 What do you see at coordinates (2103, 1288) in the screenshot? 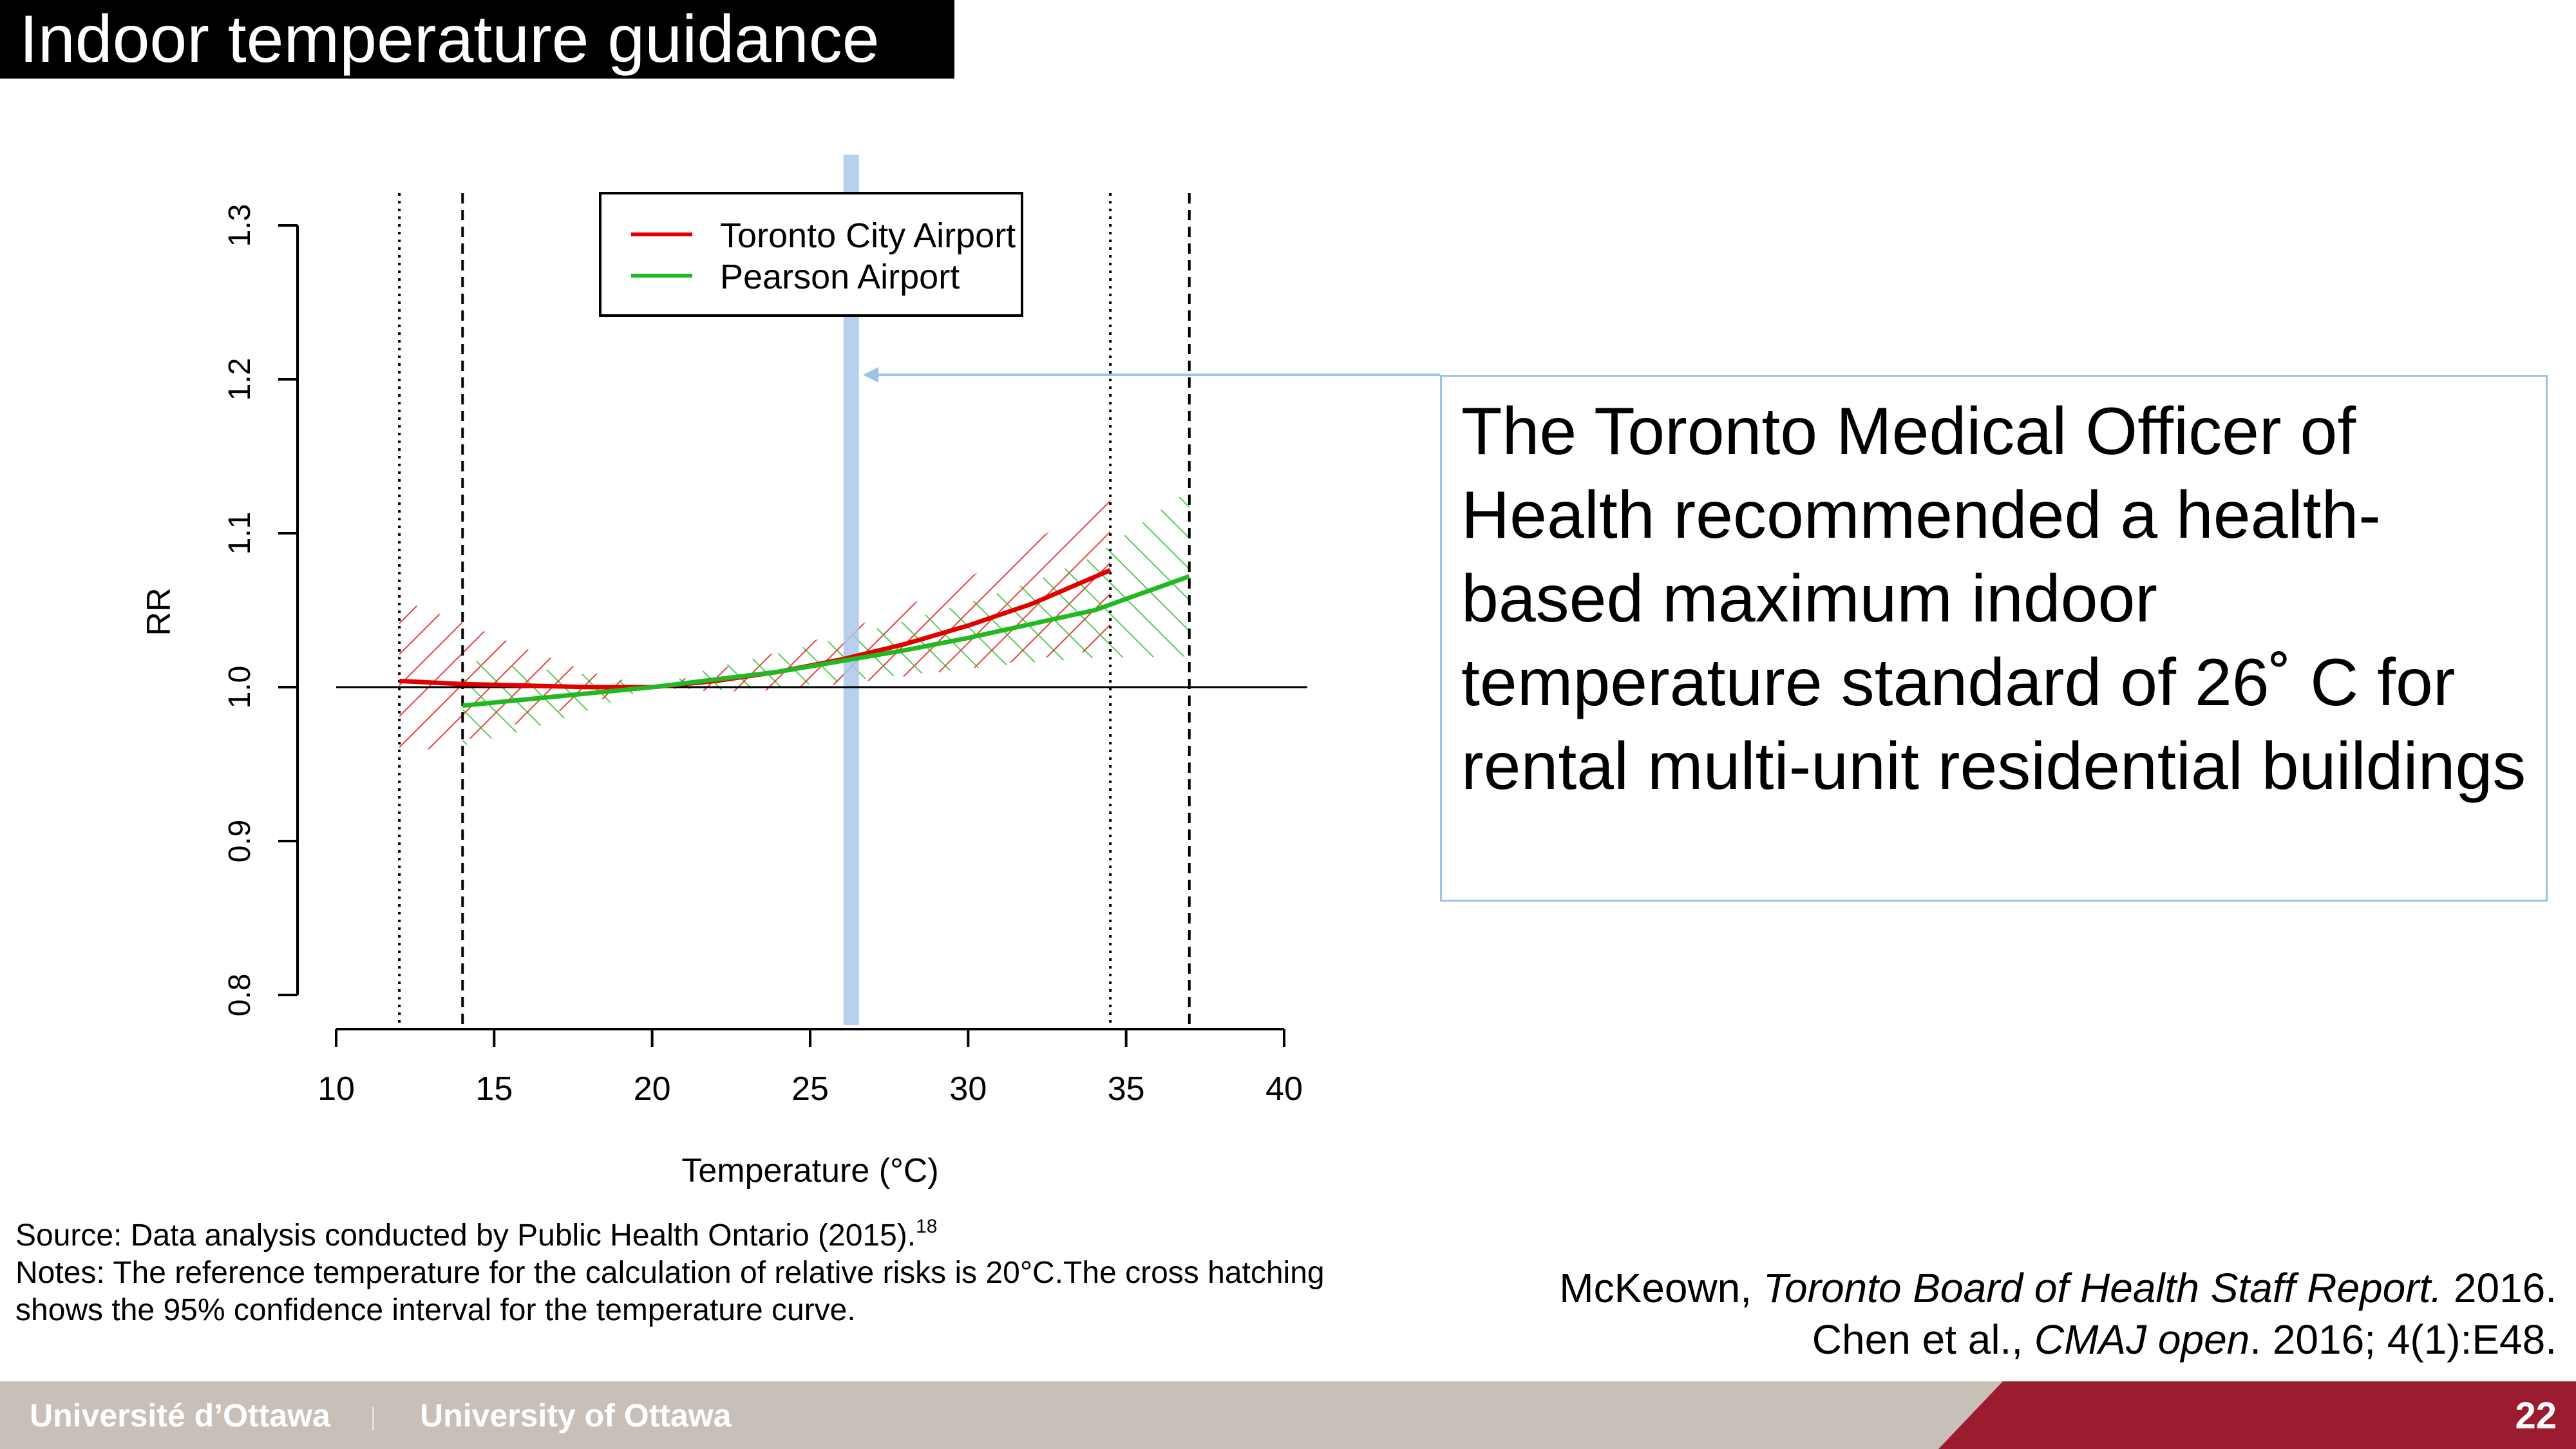
I see `ref1-title: Toronto Board of Health Staff Report.` at bounding box center [2103, 1288].